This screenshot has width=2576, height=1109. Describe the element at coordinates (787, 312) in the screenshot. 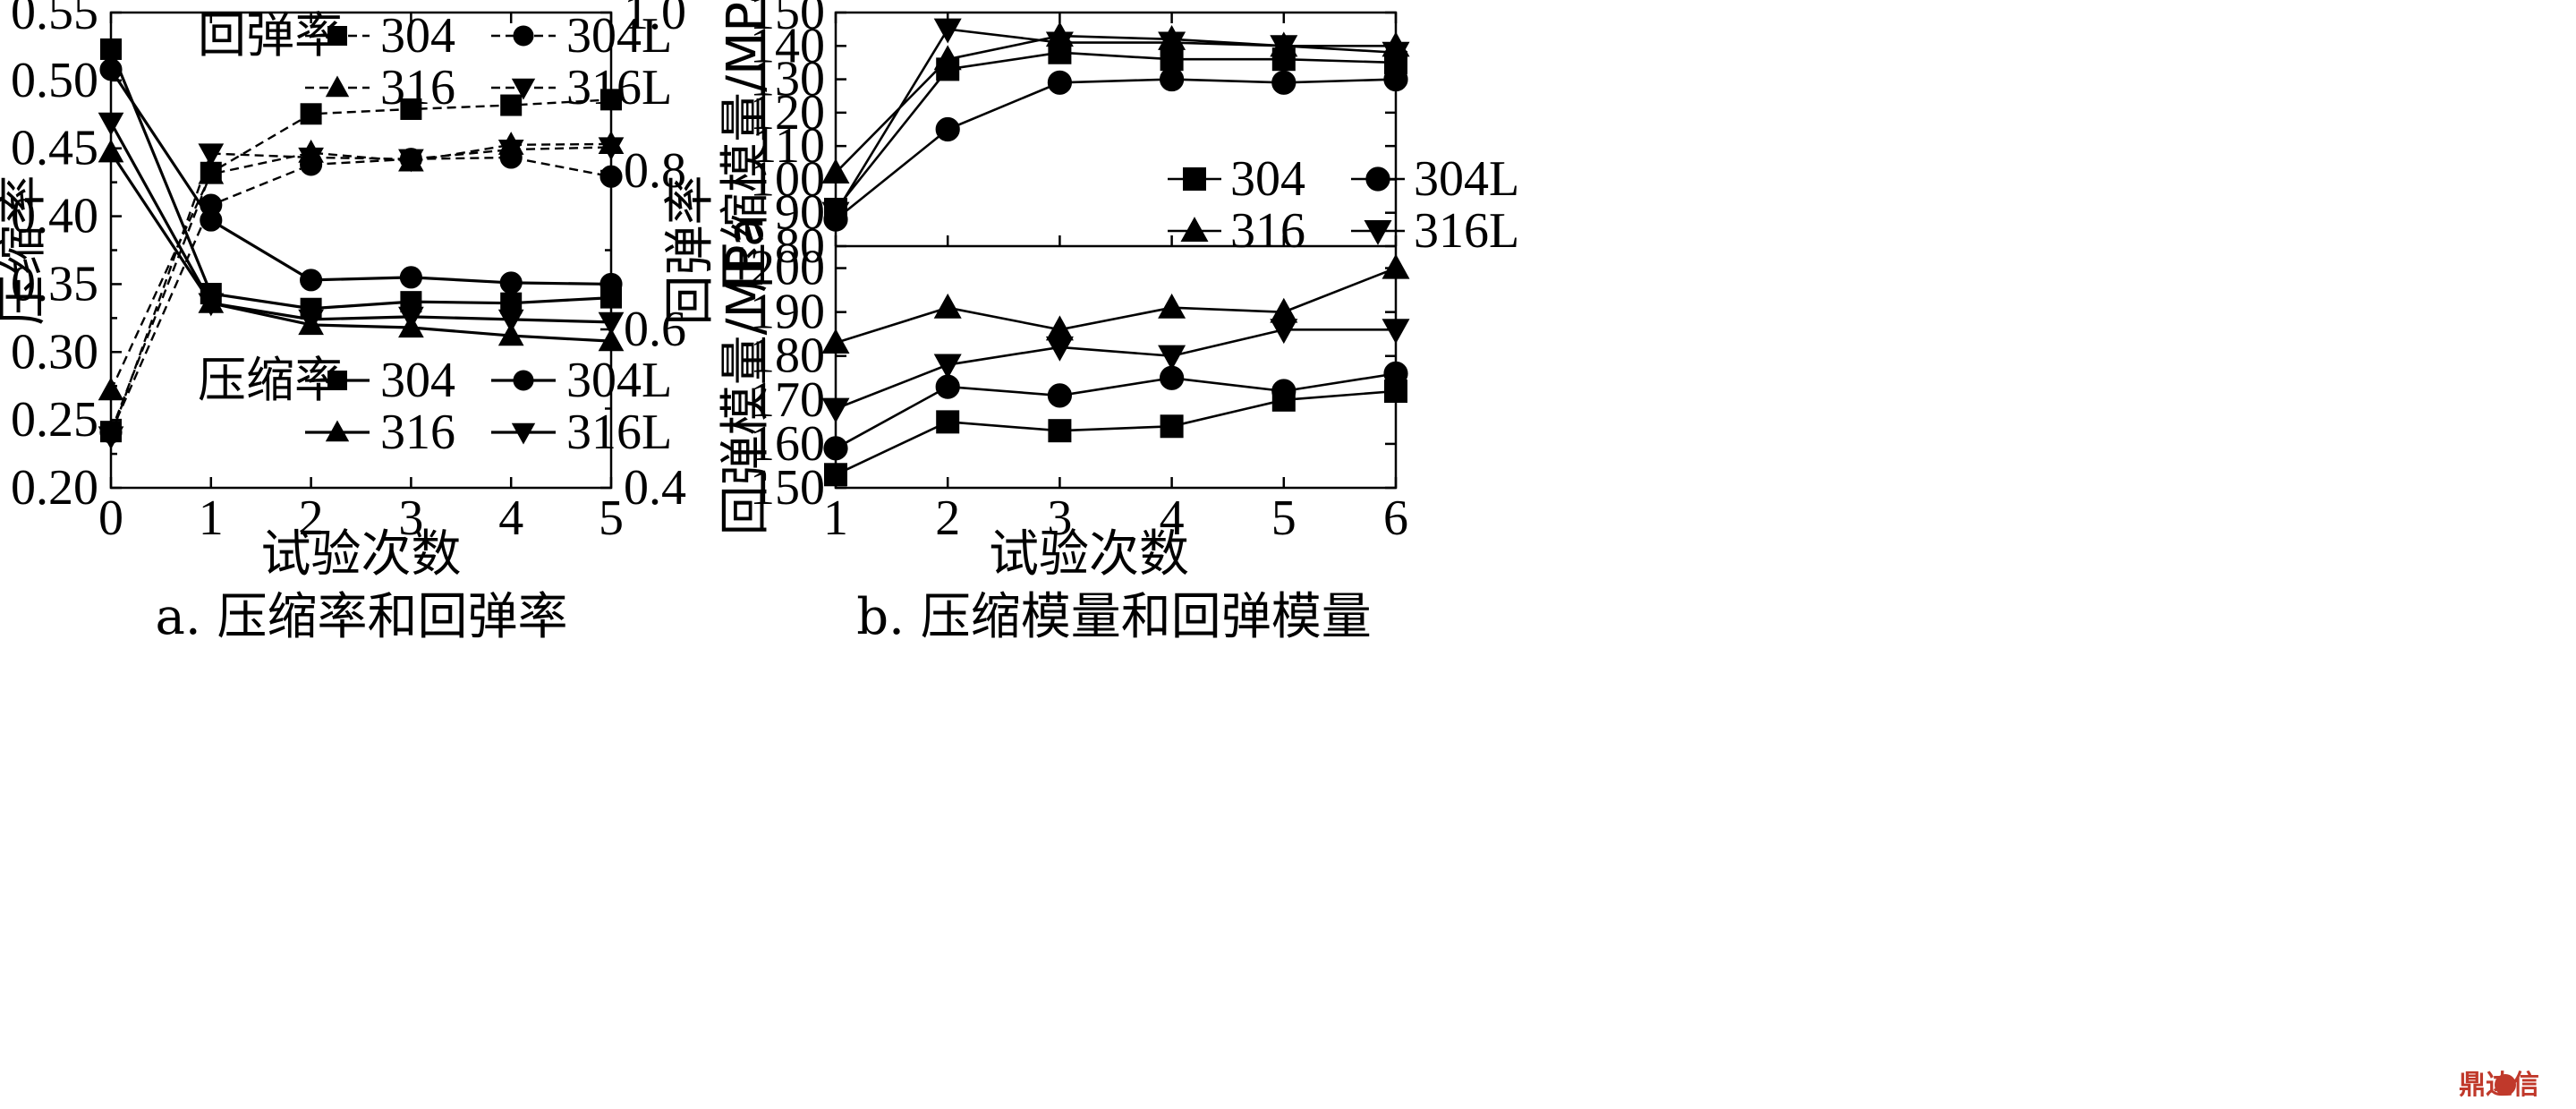

I see `y-tick-label-bottom: 190` at that location.